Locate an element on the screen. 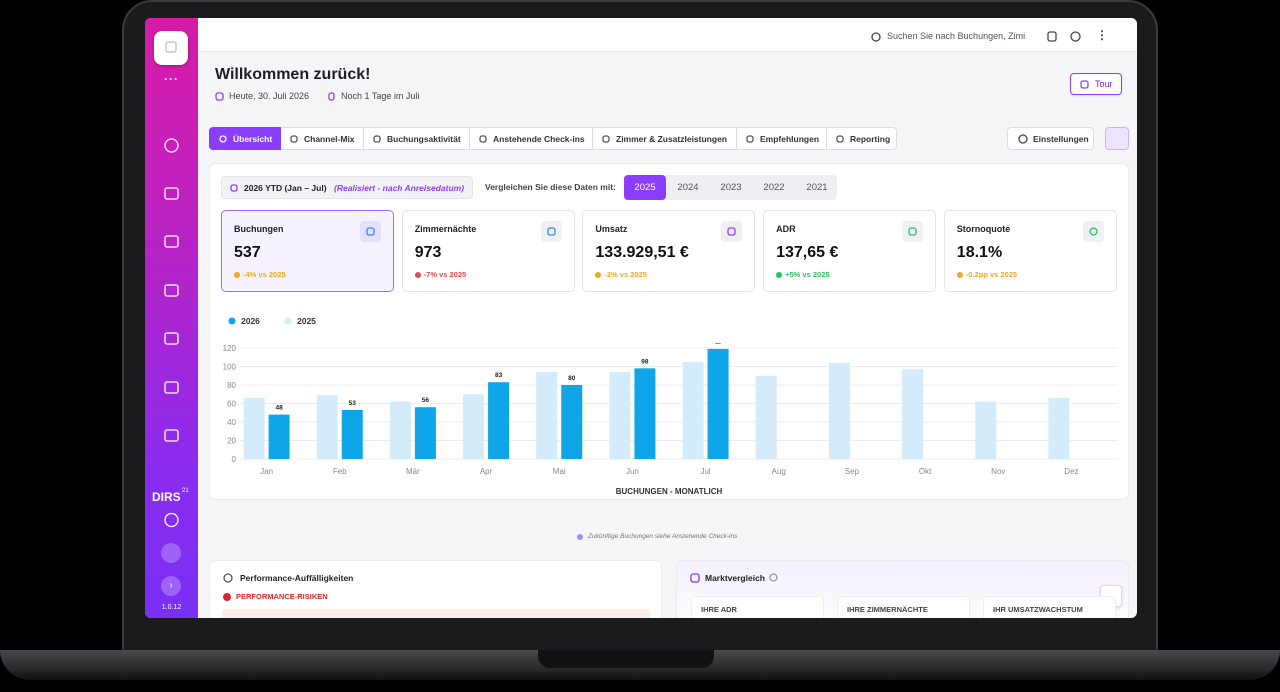  bell-icon is located at coordinates (1052, 36).